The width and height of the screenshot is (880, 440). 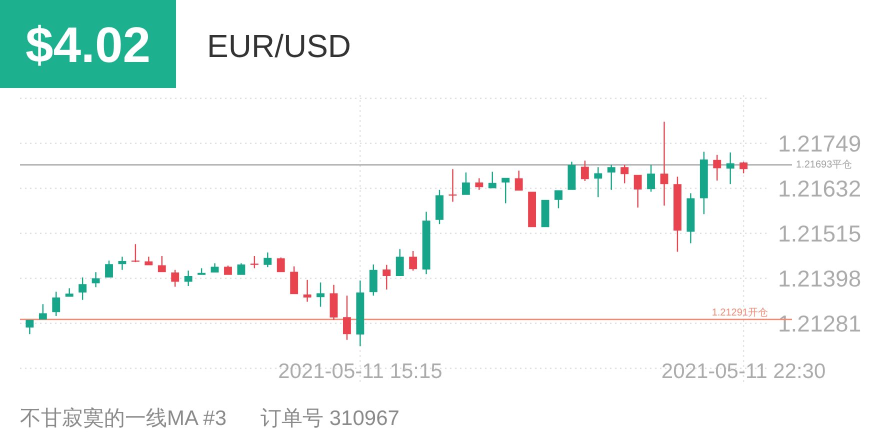 I want to click on y-tick-label: 1.21749, so click(x=820, y=143).